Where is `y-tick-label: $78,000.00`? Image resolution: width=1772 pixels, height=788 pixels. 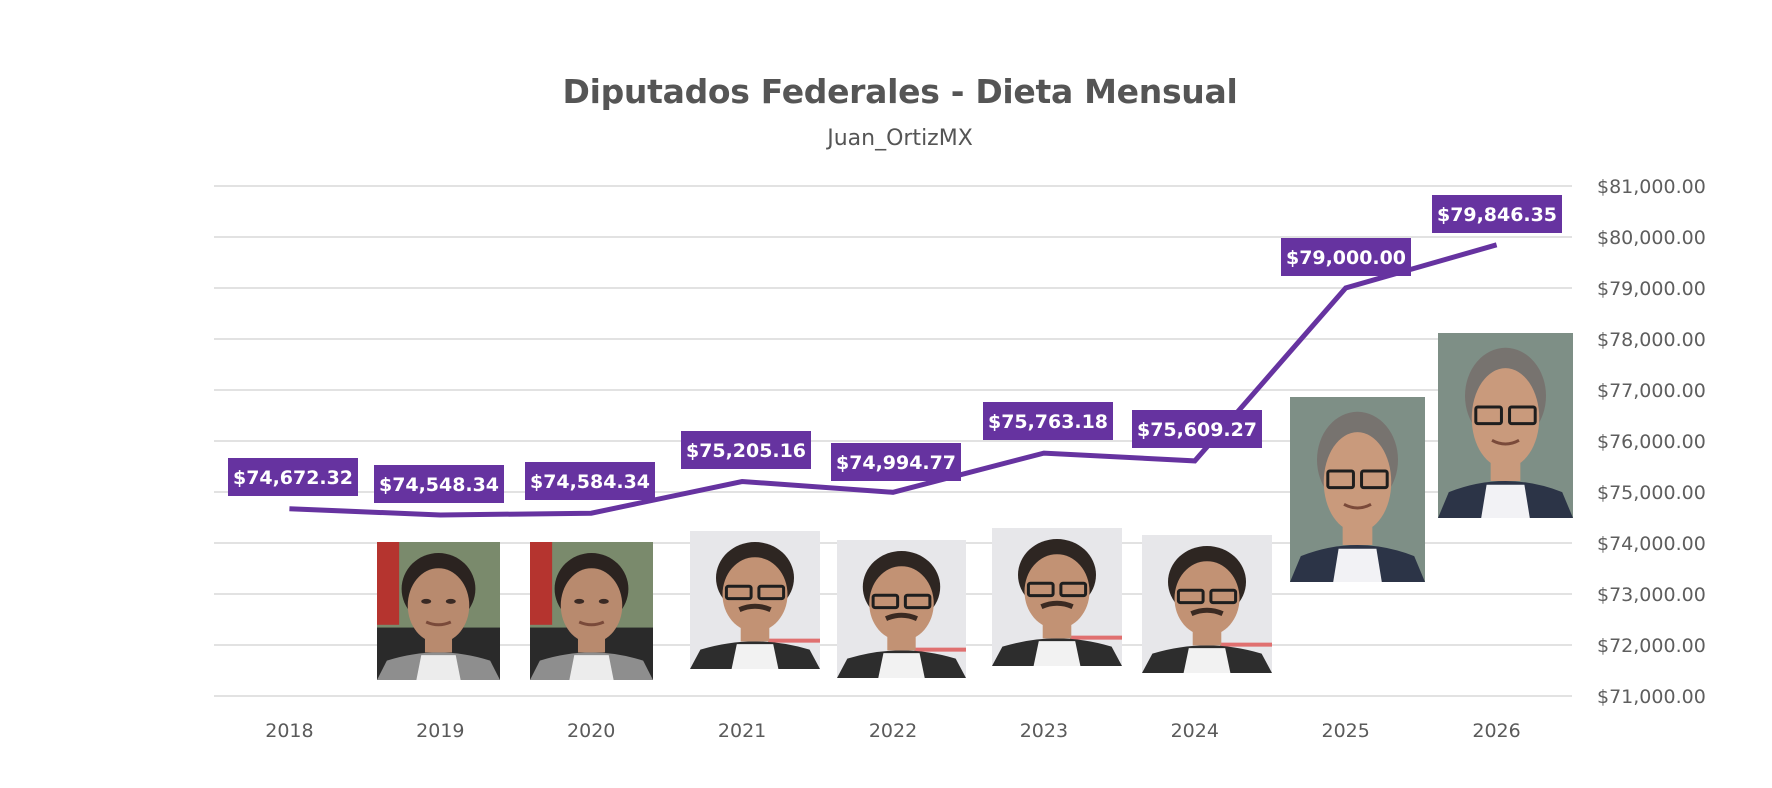 y-tick-label: $78,000.00 is located at coordinates (1651, 340).